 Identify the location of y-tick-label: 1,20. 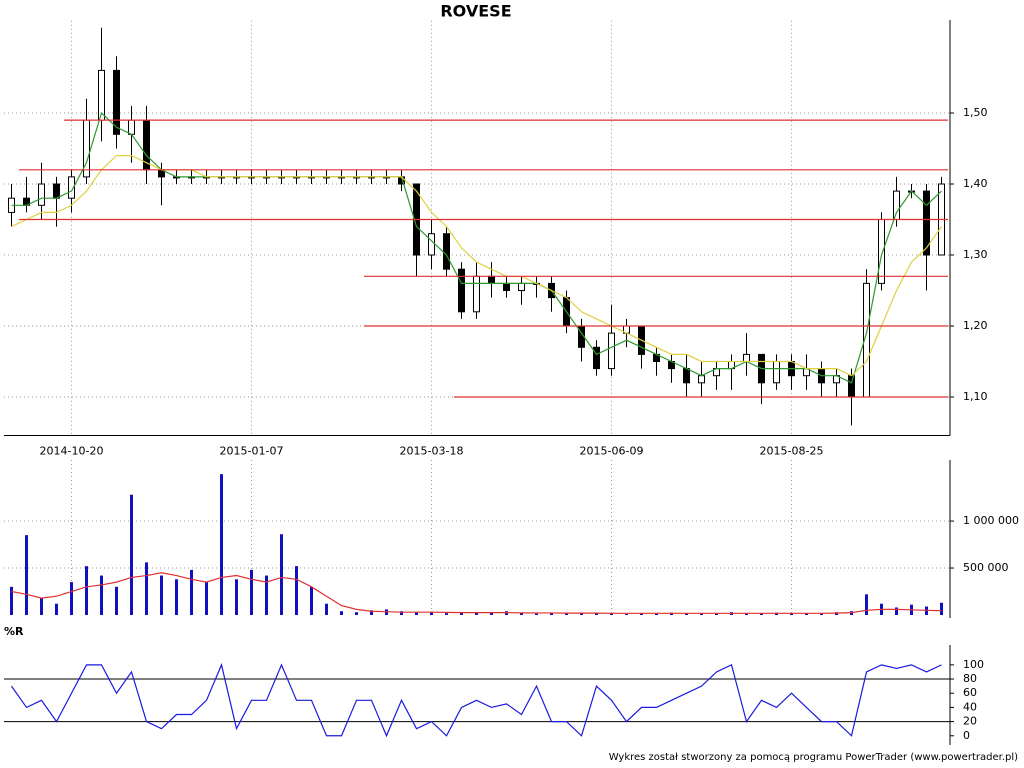
(975, 325).